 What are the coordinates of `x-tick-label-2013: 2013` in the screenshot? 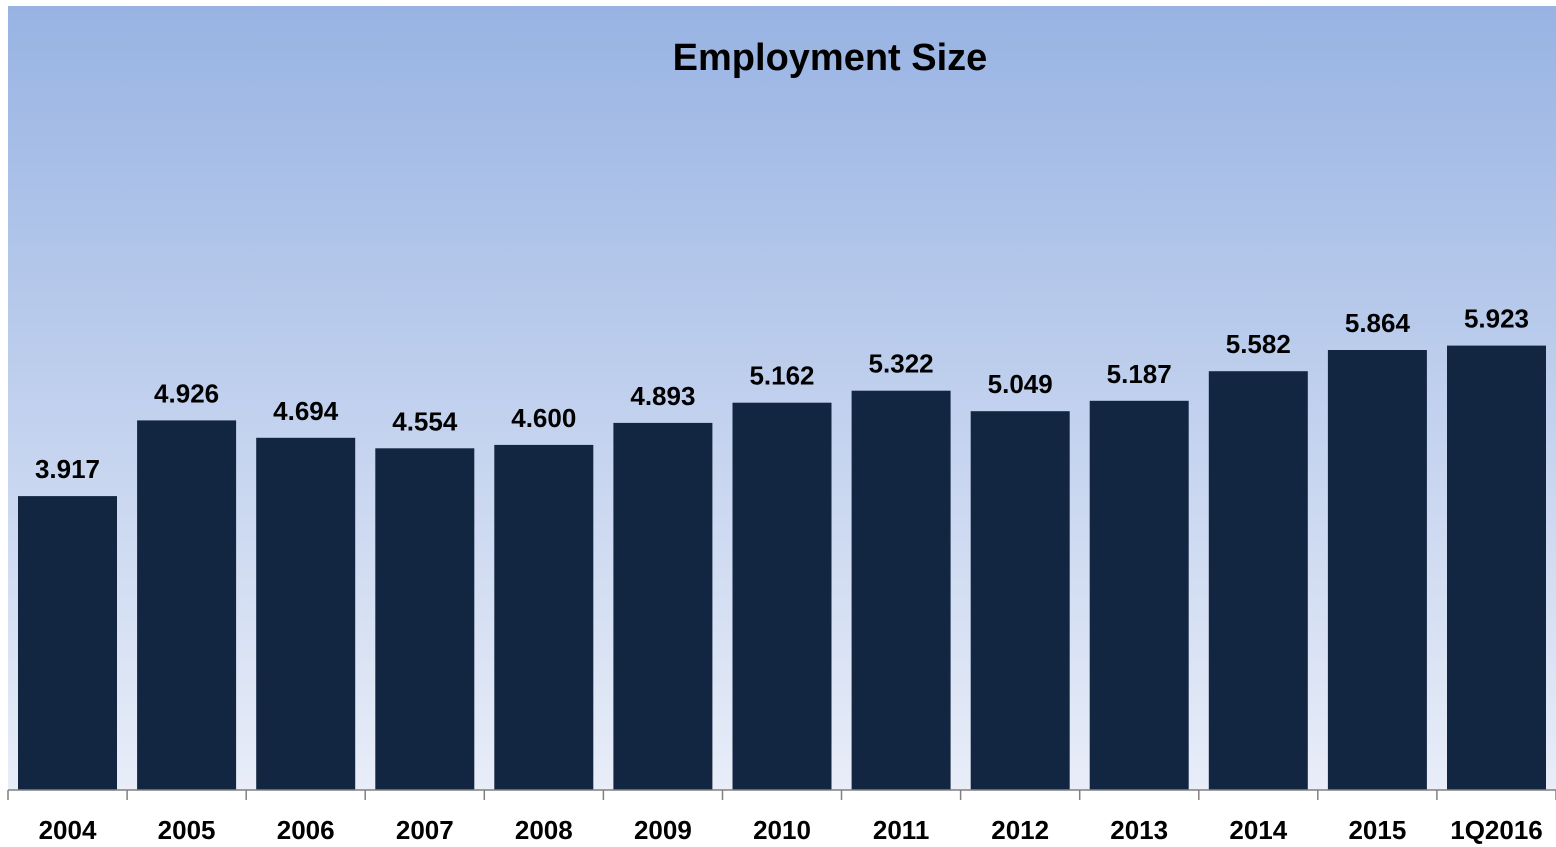 It's located at (1139, 830).